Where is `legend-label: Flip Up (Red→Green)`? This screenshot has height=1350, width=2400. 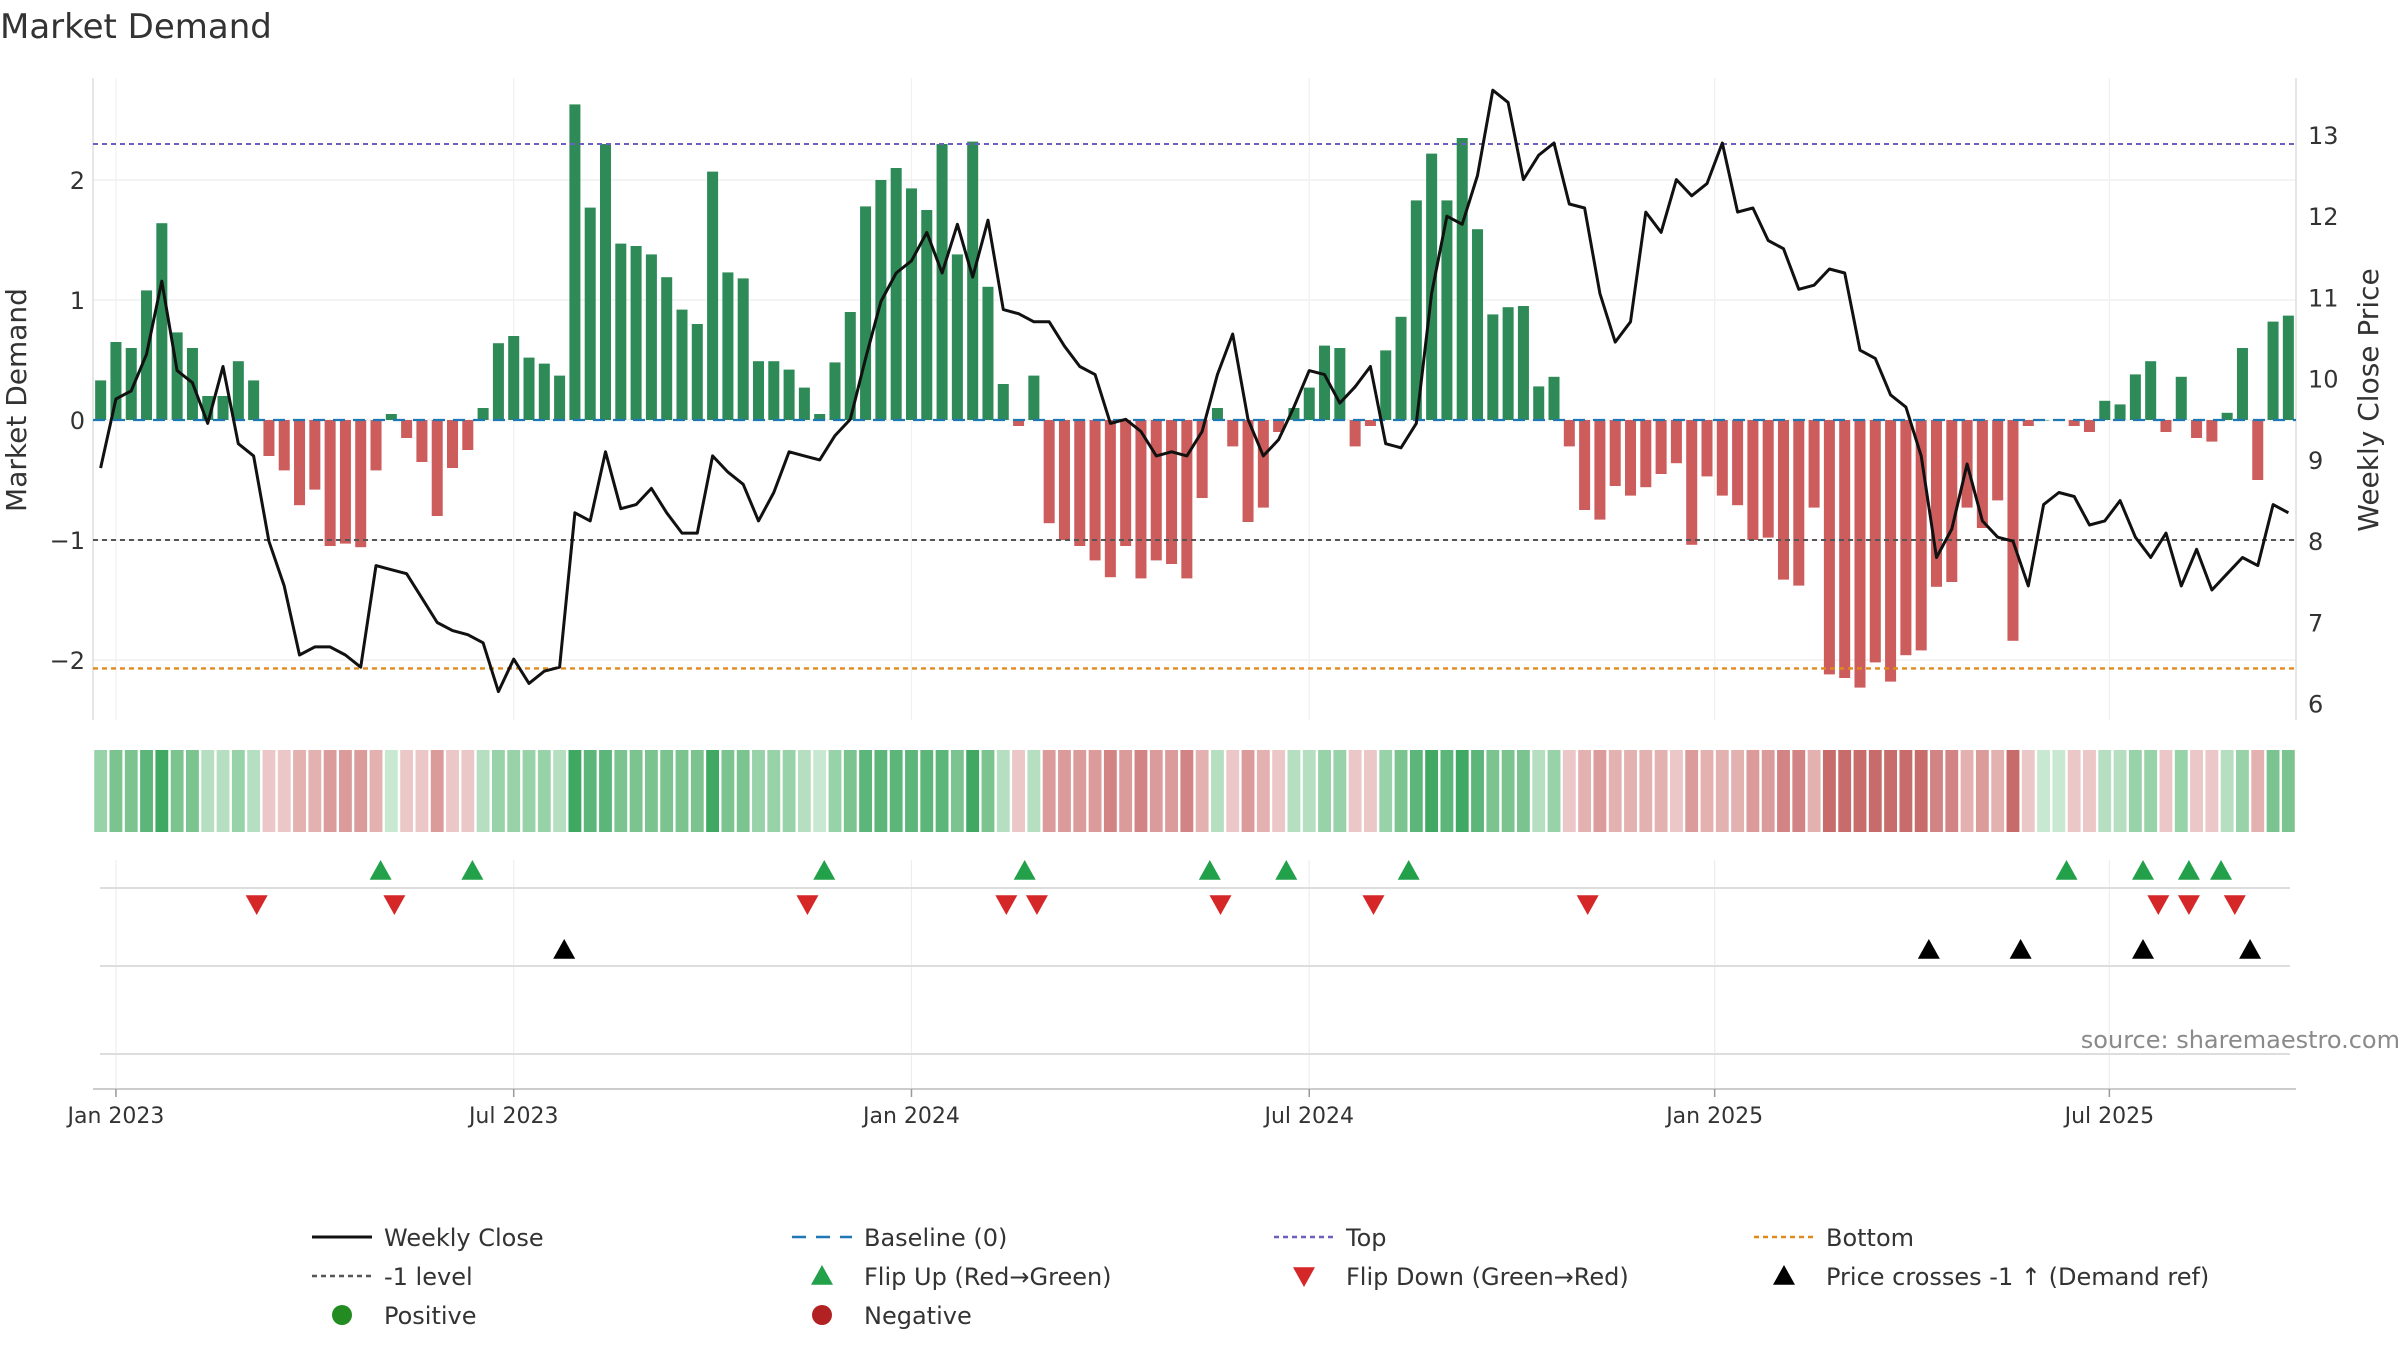 legend-label: Flip Up (Red→Green) is located at coordinates (988, 1277).